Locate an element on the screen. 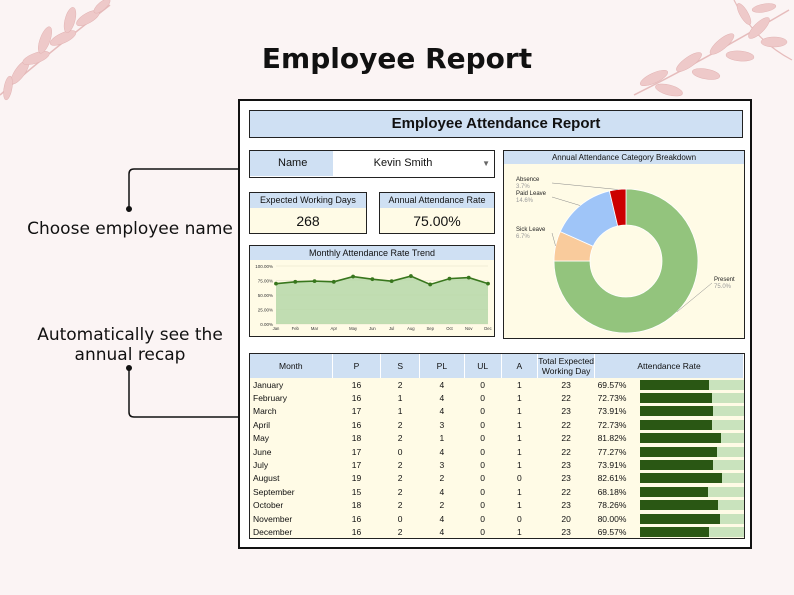 Image resolution: width=794 pixels, height=595 pixels. cell-total: 20 is located at coordinates (566, 518).